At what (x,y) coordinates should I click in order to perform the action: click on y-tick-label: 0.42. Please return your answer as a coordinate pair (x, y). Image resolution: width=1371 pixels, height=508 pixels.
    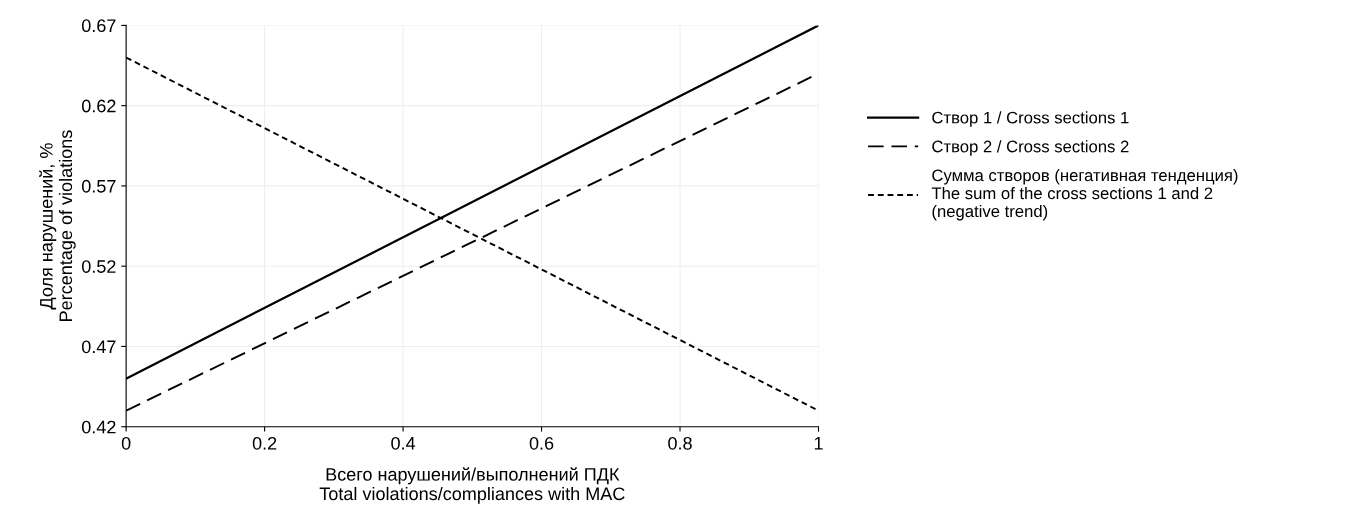
    Looking at the image, I should click on (98, 427).